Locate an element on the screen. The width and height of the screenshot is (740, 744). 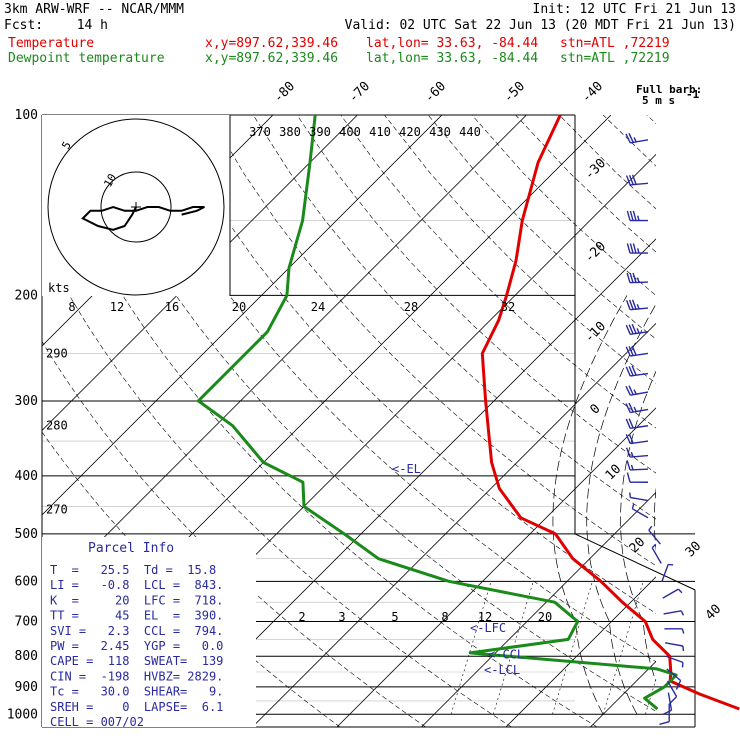
isotherm-label: 20 is located at coordinates (638, 546).